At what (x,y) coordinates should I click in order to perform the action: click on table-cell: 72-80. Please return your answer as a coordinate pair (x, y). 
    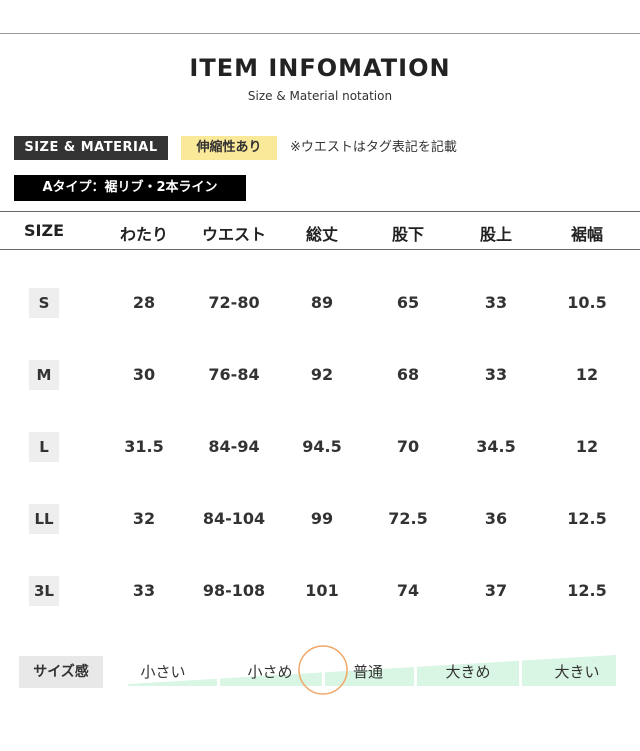
    Looking at the image, I should click on (234, 302).